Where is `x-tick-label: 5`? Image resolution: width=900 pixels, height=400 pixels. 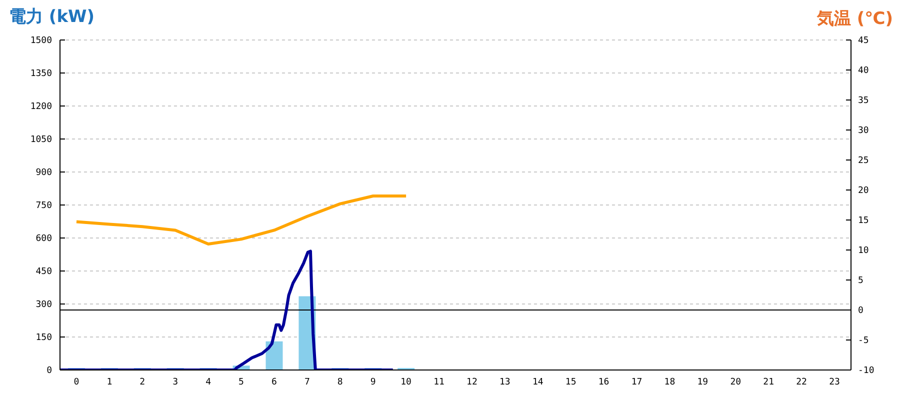 x-tick-label: 5 is located at coordinates (241, 382).